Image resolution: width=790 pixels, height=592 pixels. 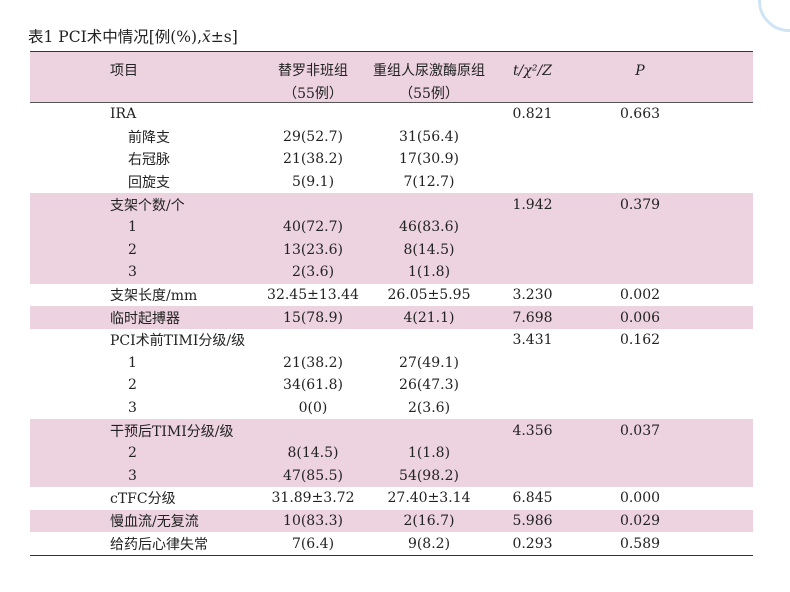 What do you see at coordinates (313, 81) in the screenshot?
I see `header-group1: 替罗非班组 （55例）` at bounding box center [313, 81].